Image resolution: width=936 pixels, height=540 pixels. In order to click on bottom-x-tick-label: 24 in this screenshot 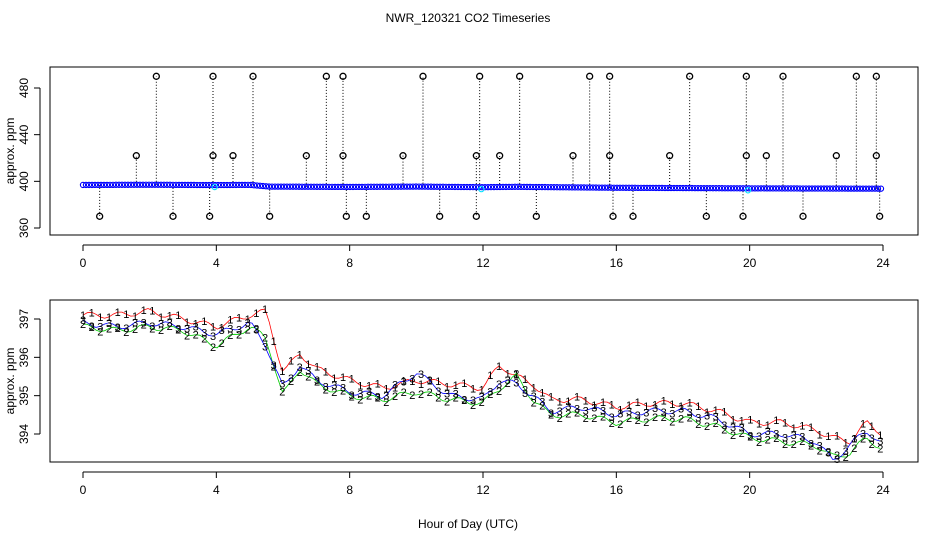, I will do `click(883, 490)`.